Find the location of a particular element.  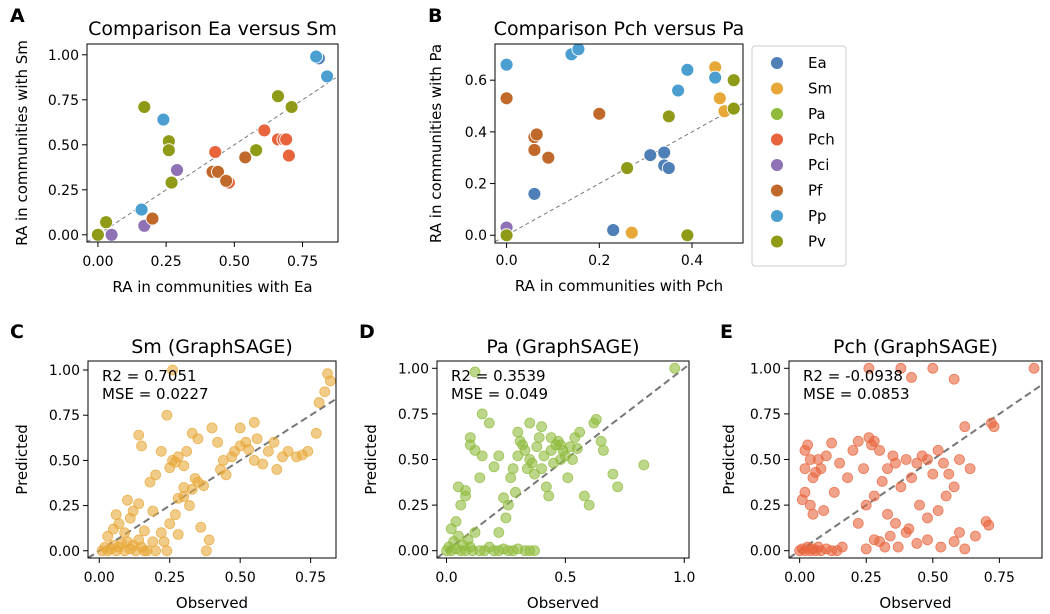

x-tick-label: 0.75 is located at coordinates (310, 578).